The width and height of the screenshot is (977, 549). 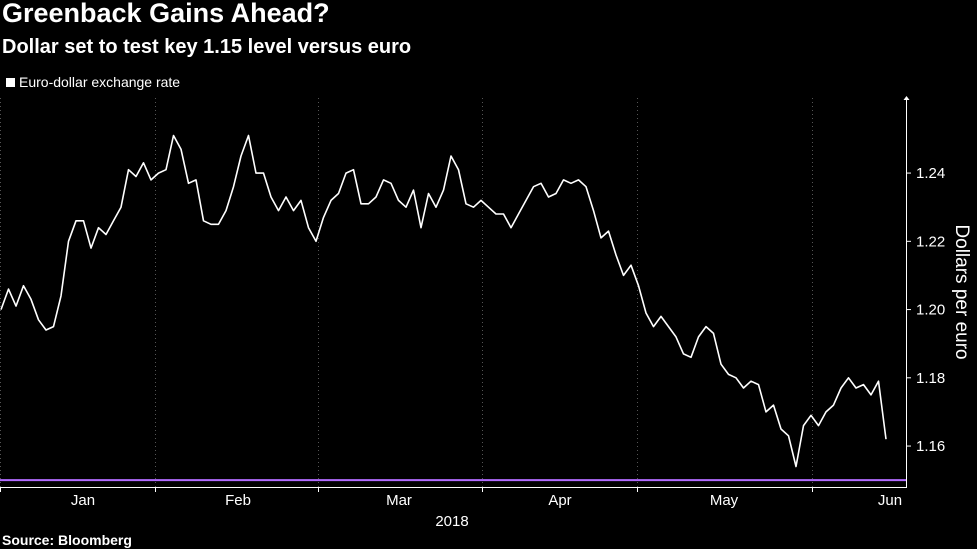 What do you see at coordinates (238, 500) in the screenshot?
I see `x-tick-label: Feb` at bounding box center [238, 500].